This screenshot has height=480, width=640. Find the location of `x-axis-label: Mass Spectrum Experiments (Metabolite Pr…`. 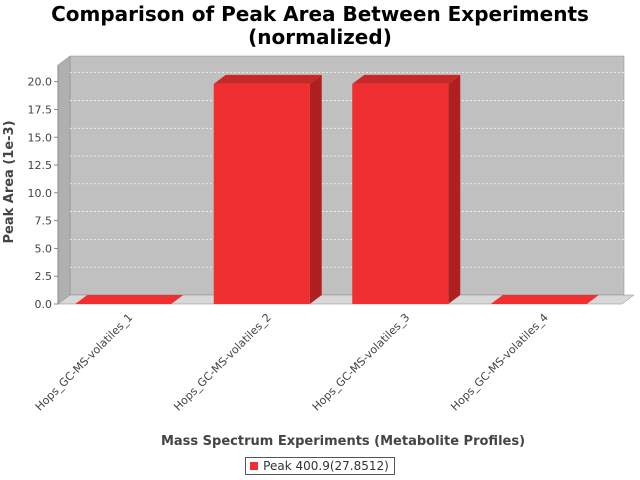

x-axis-label: Mass Spectrum Experiments (Metabolite Pr… is located at coordinates (343, 441).